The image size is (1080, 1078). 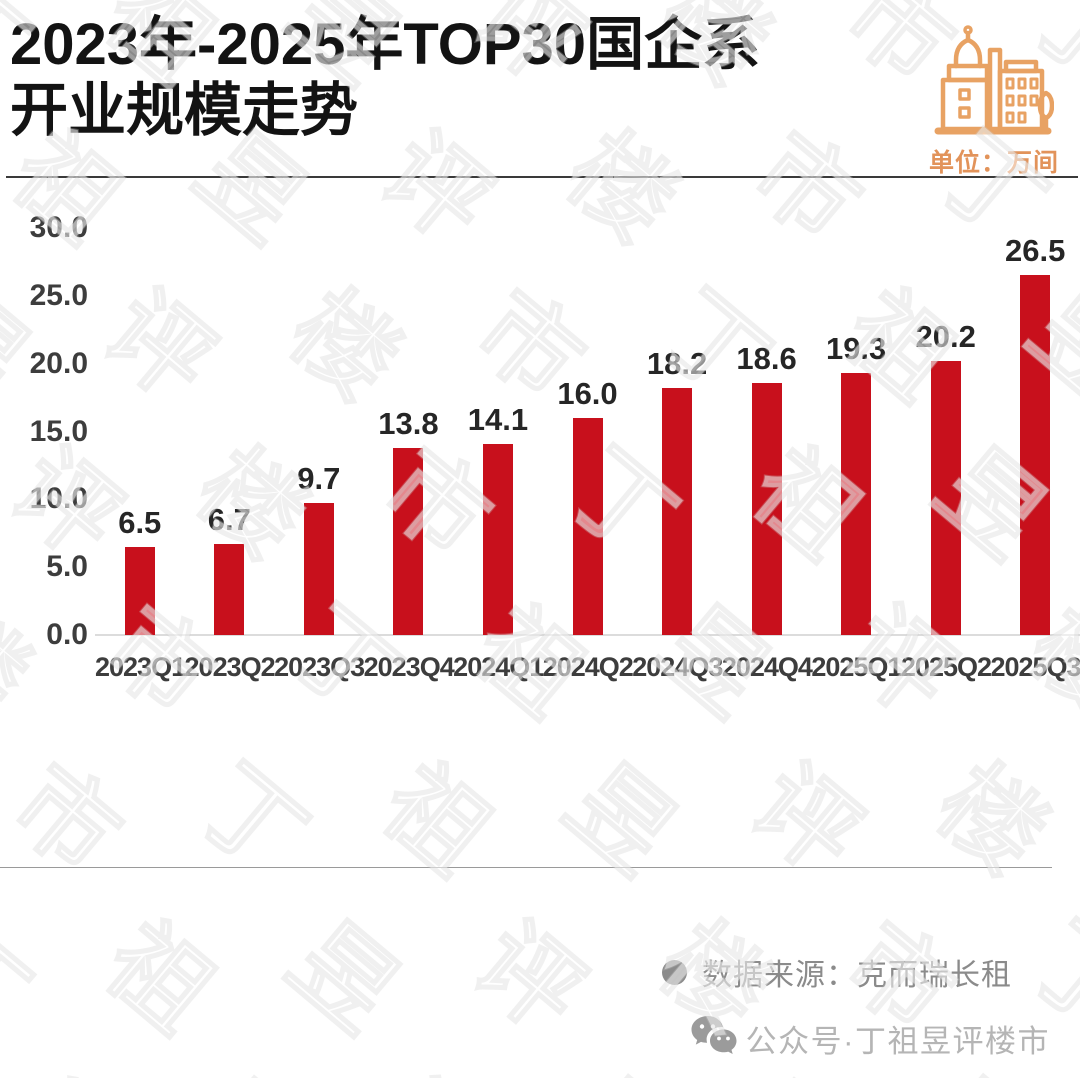 What do you see at coordinates (993, 163) in the screenshot?
I see `unit-label: 单位：万间` at bounding box center [993, 163].